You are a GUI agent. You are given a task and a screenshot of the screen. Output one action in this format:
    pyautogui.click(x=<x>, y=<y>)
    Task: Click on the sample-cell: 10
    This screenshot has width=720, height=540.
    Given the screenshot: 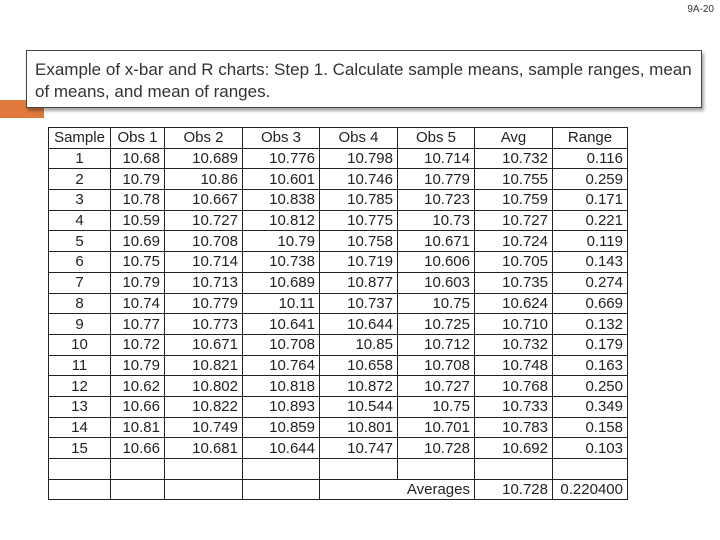 What is the action you would take?
    pyautogui.click(x=79, y=344)
    